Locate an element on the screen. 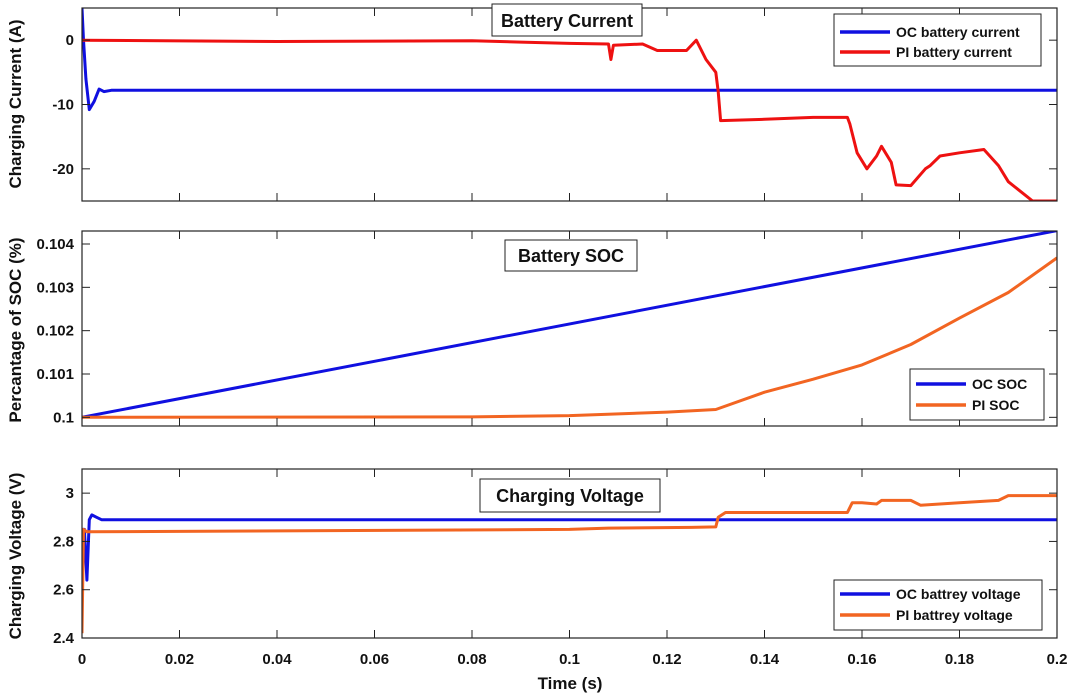 The height and width of the screenshot is (695, 1072). voltage-legend: OC battrey voltage PI battrey voltage is located at coordinates (938, 605).